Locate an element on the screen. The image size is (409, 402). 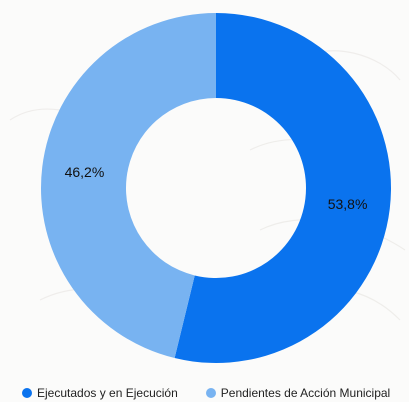
data-label-pending: 46,2% is located at coordinates (85, 172).